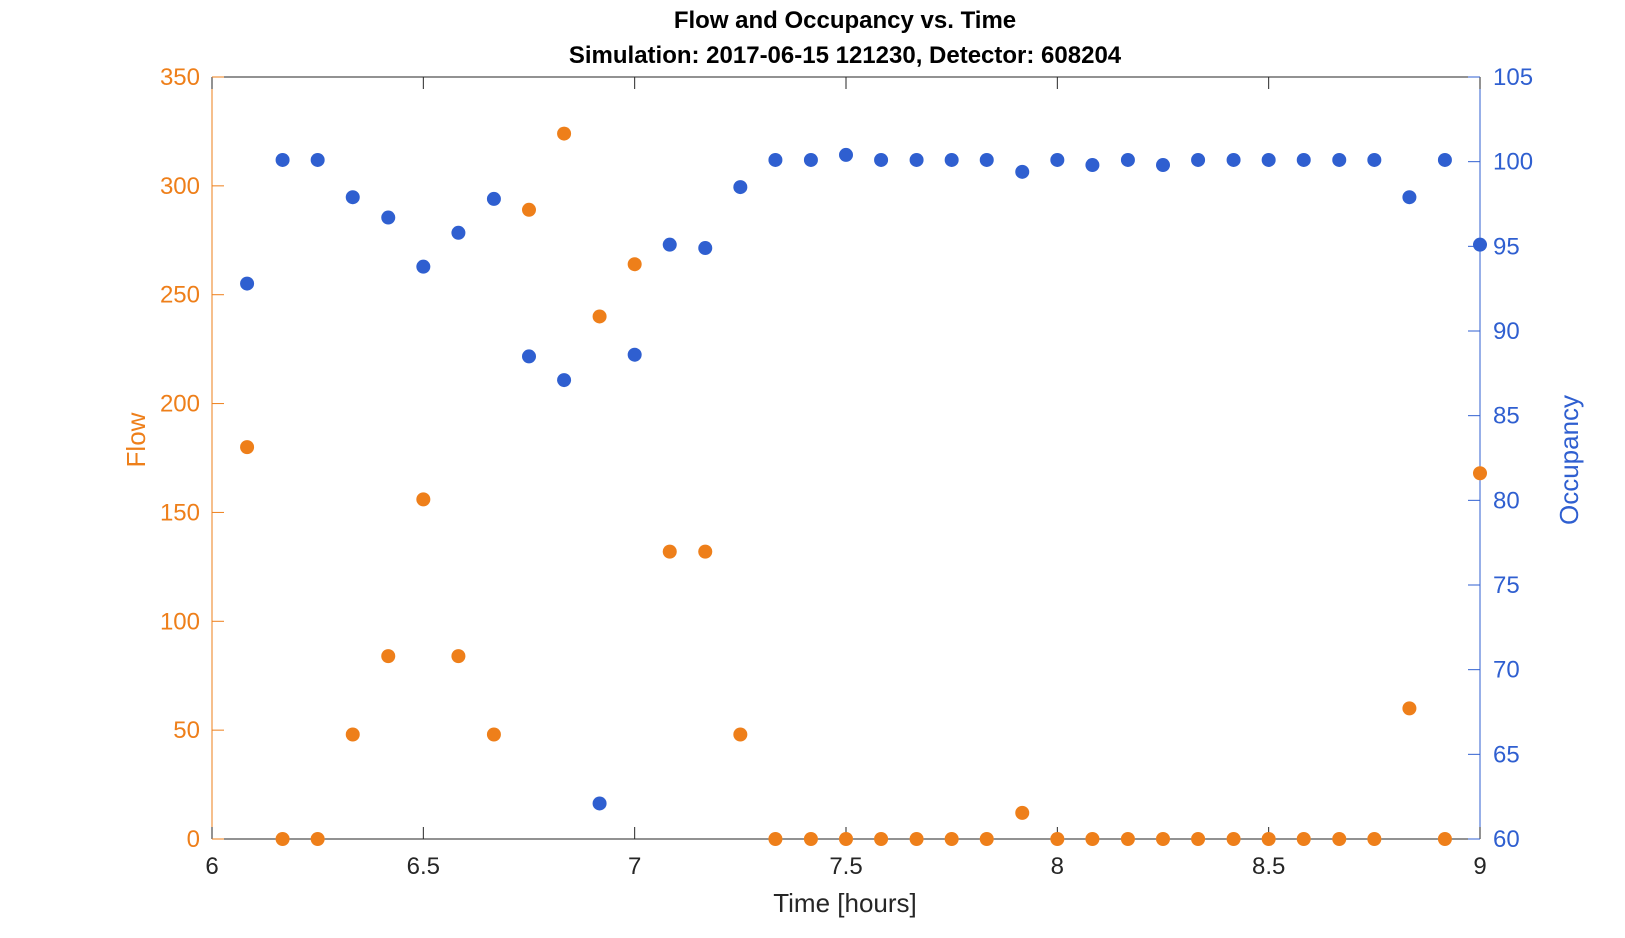 The height and width of the screenshot is (938, 1625). I want to click on left-y-tick-label: 200, so click(180, 404).